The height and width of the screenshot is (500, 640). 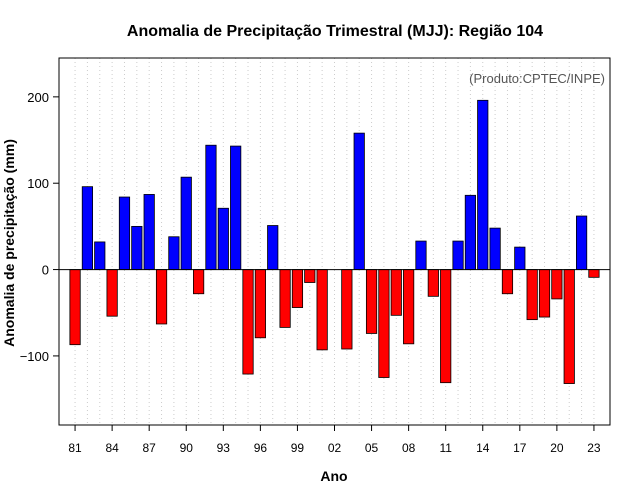 What do you see at coordinates (594, 448) in the screenshot?
I see `x-tick-label: 23` at bounding box center [594, 448].